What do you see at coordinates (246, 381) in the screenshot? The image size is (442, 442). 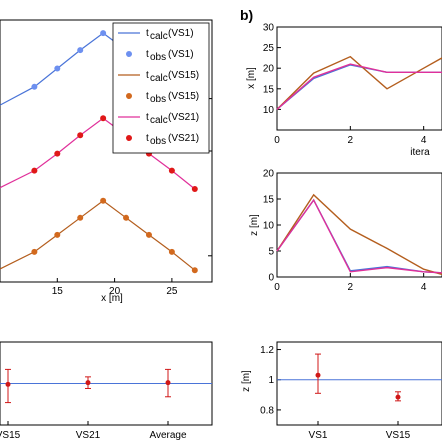 I see `ylabel-b-bottom: z [m]` at bounding box center [246, 381].